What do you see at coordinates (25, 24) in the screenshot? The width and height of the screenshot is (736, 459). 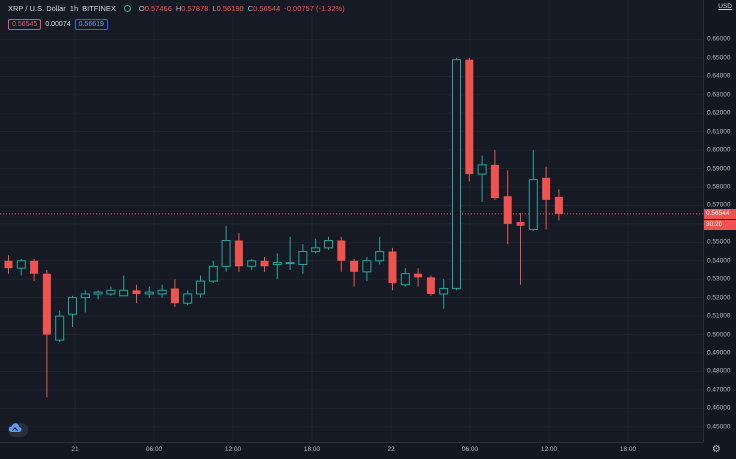 I see `sell-price-button: 0.56545` at bounding box center [25, 24].